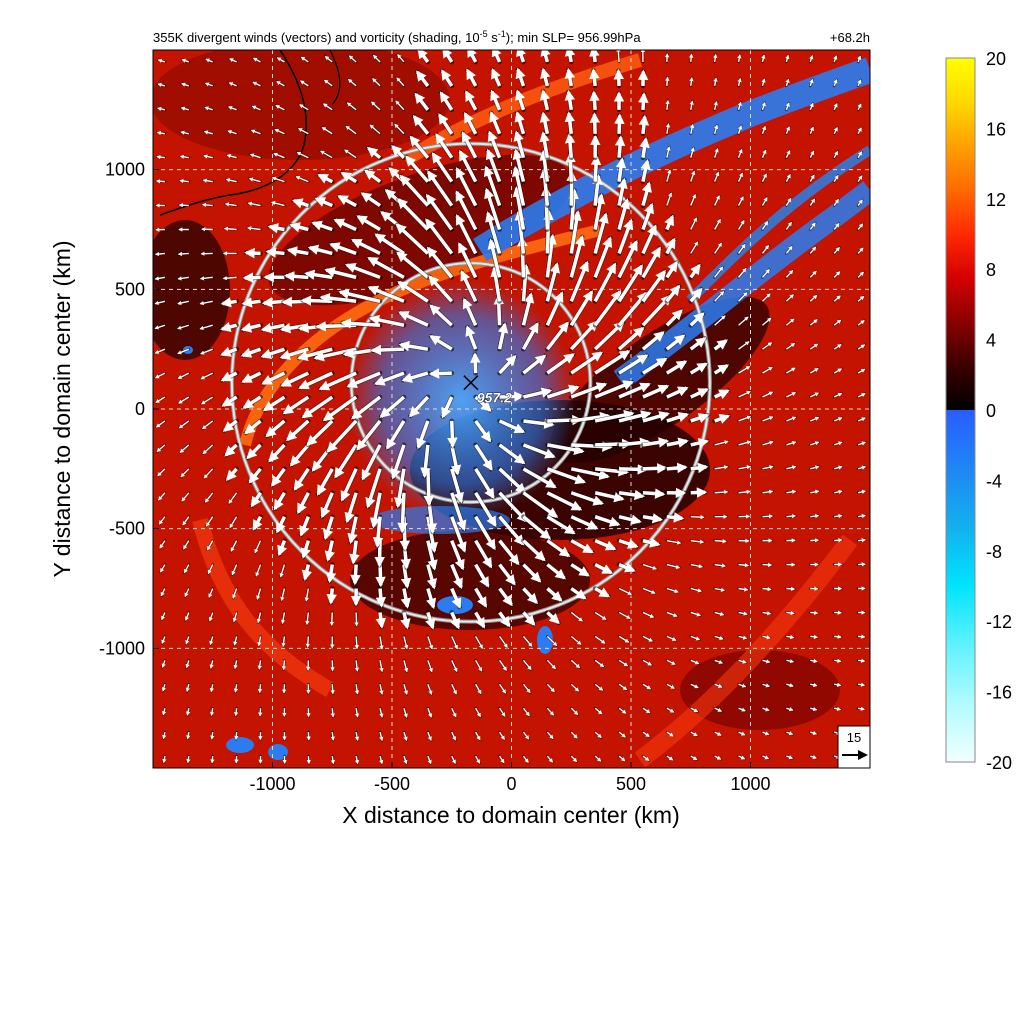 Image resolution: width=1024 pixels, height=1024 pixels. I want to click on x-axis-label: X distance to domain center (km), so click(510, 815).